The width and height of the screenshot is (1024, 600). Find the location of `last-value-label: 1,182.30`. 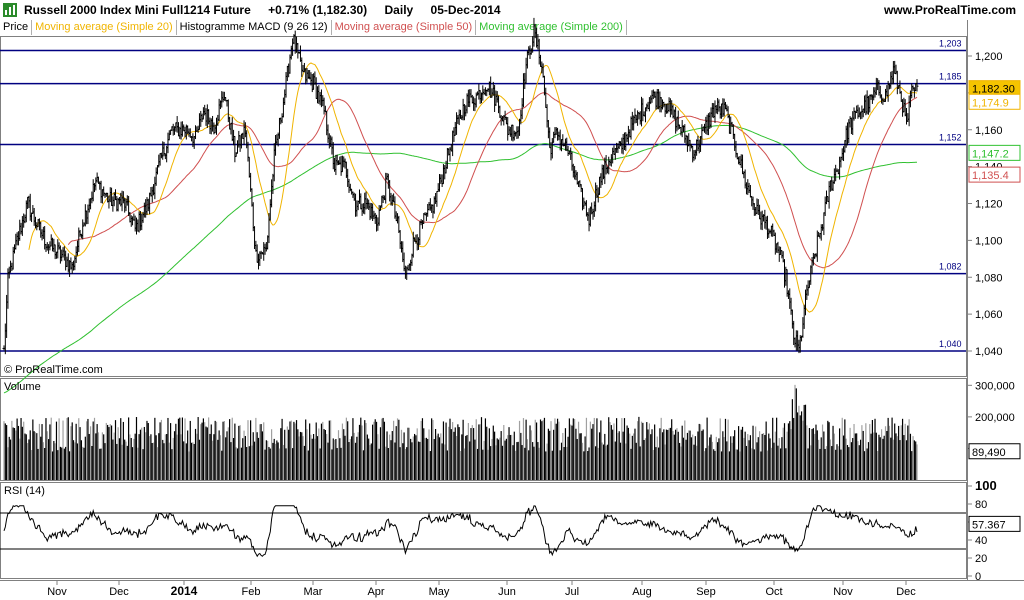

last-value-label: 1,182.30 is located at coordinates (993, 90).